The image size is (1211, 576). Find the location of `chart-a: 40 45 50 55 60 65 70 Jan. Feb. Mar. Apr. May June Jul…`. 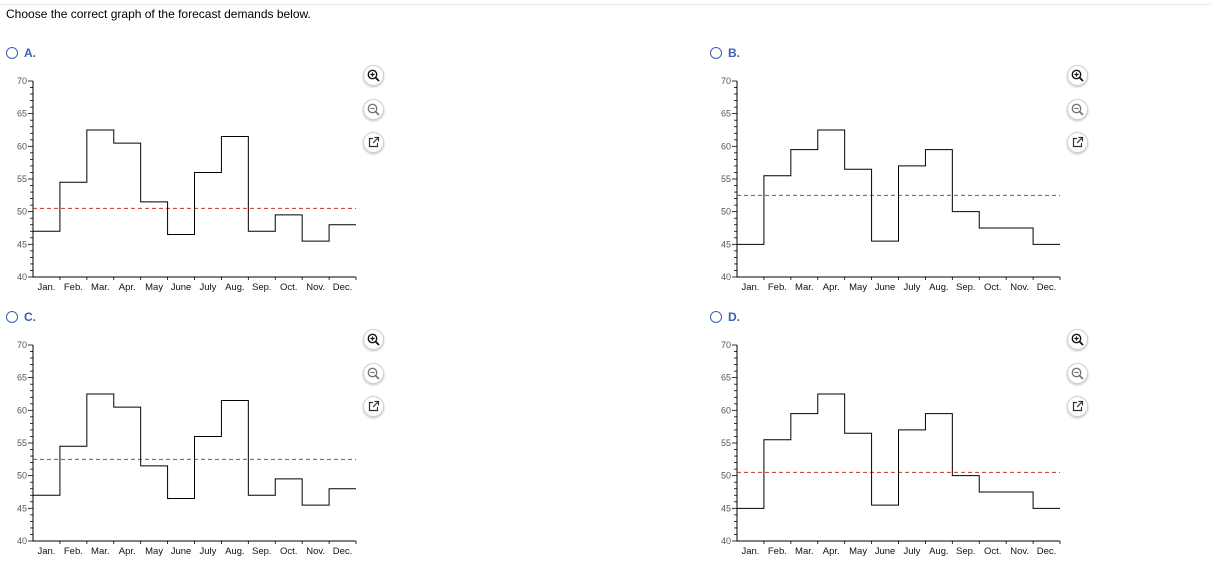

chart-a: 40 45 50 55 60 65 70 Jan. Feb. Mar. Apr. May June Jul… is located at coordinates (187, 184).